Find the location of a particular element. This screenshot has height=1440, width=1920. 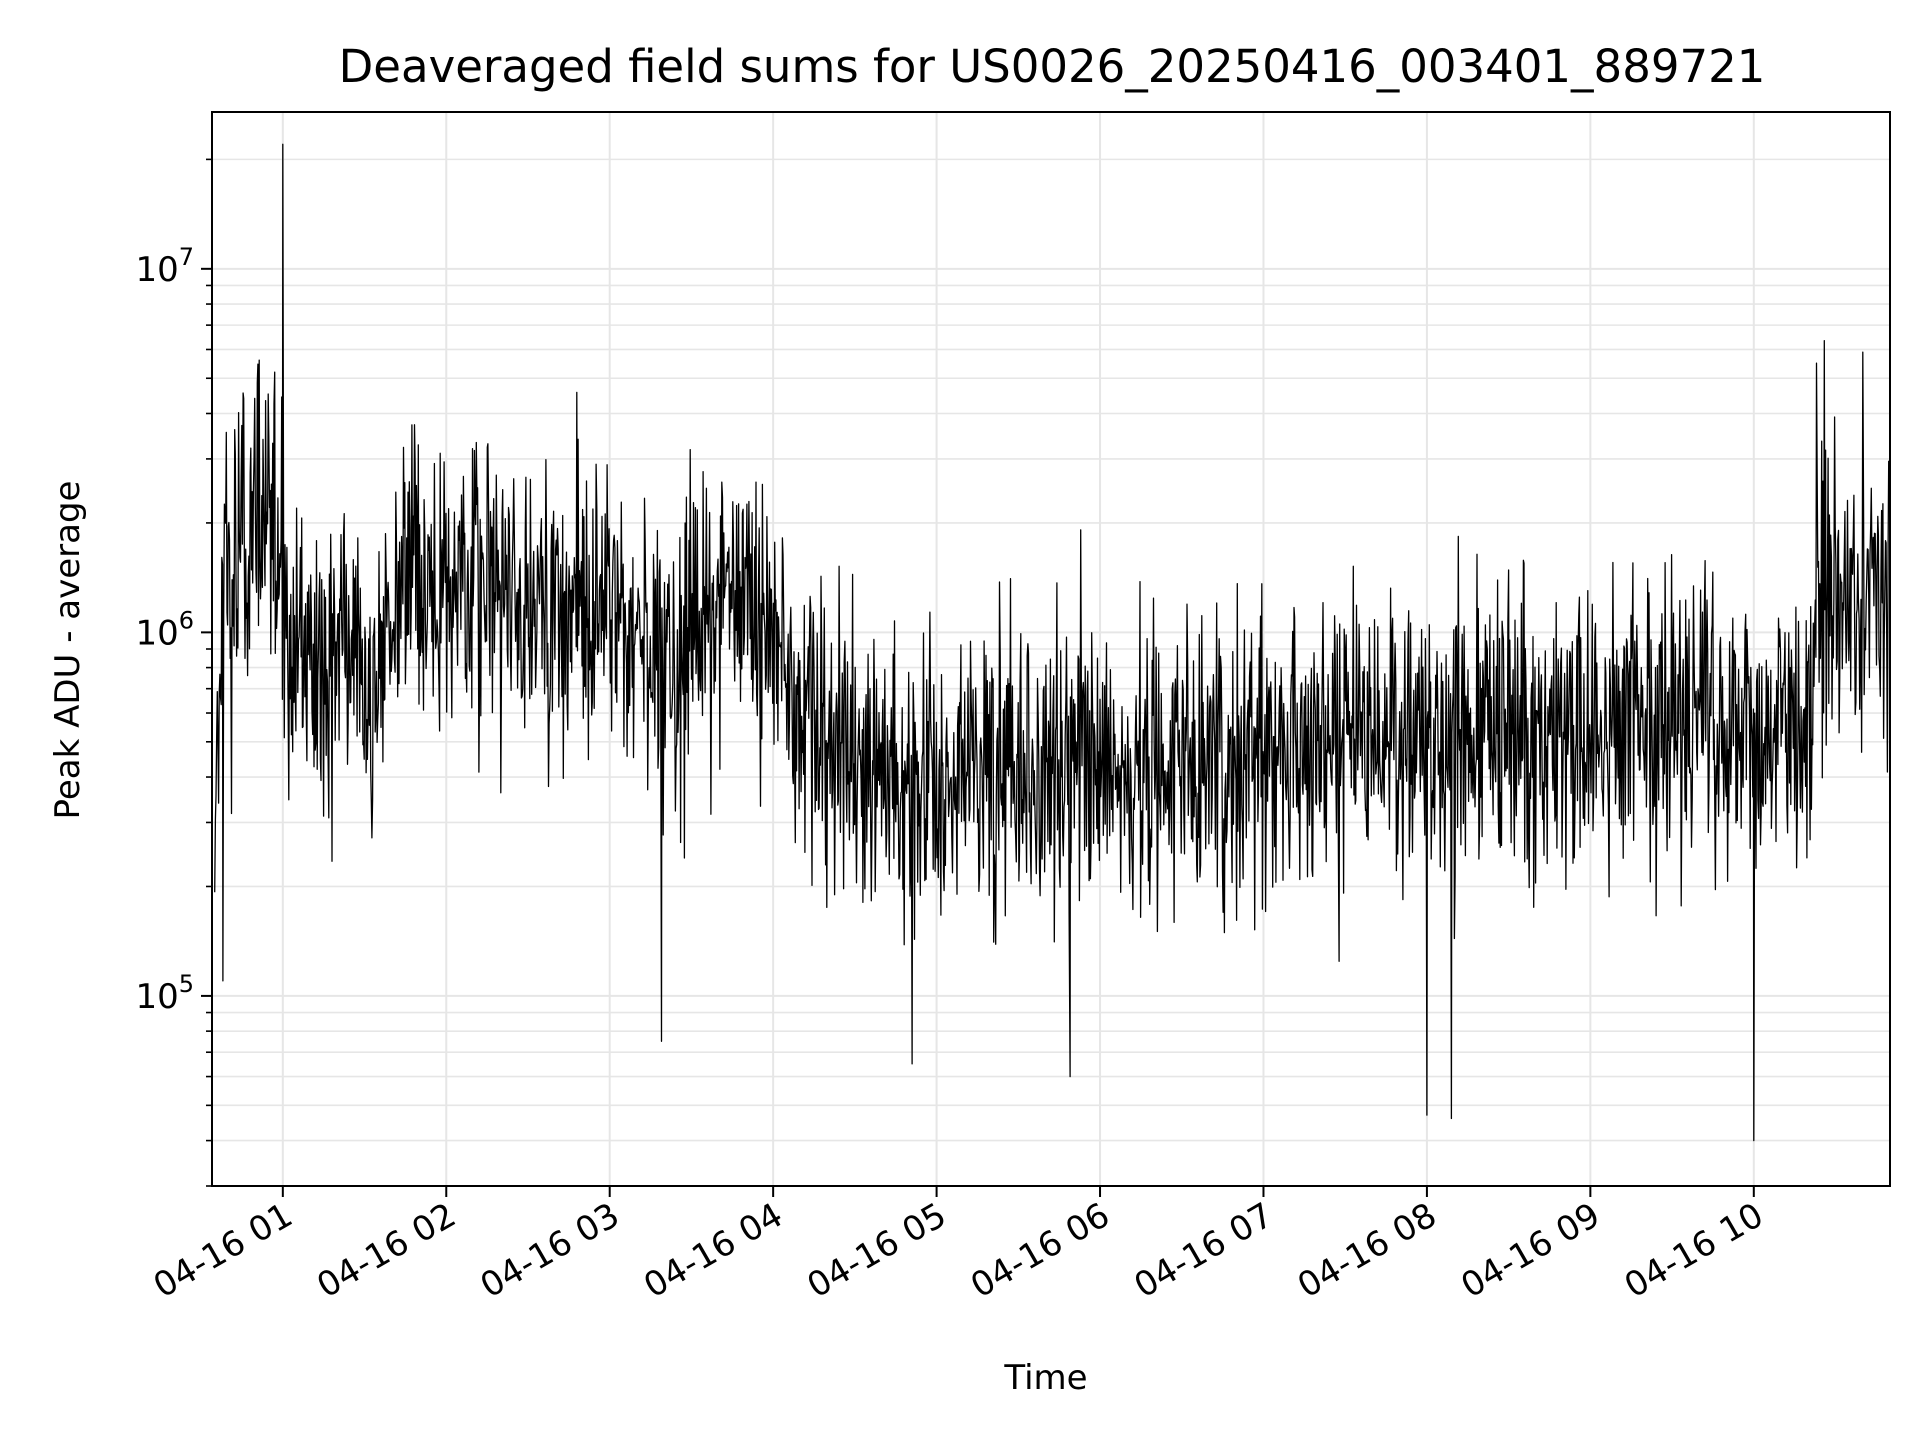

y-tick-label: 10⁵ is located at coordinates (164, 993).